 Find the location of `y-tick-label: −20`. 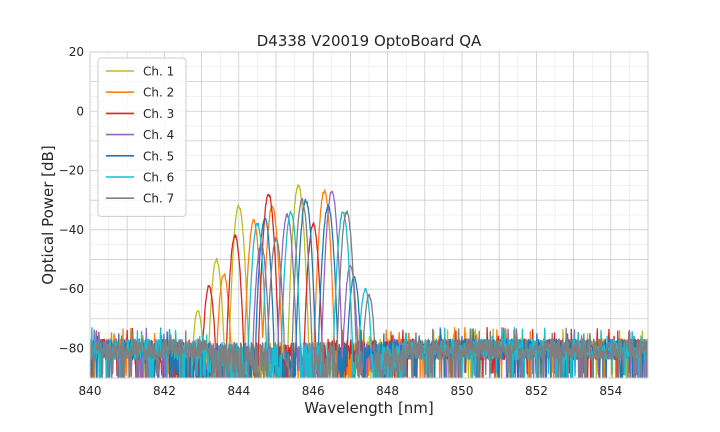

y-tick-label: −20 is located at coordinates (71, 171).